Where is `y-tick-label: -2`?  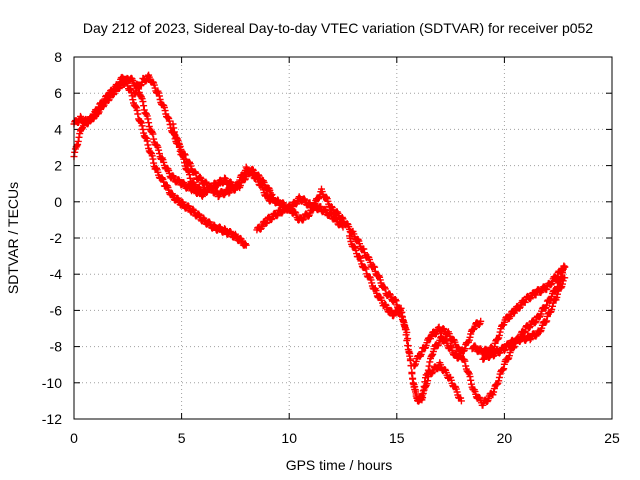 y-tick-label: -2 is located at coordinates (56, 238).